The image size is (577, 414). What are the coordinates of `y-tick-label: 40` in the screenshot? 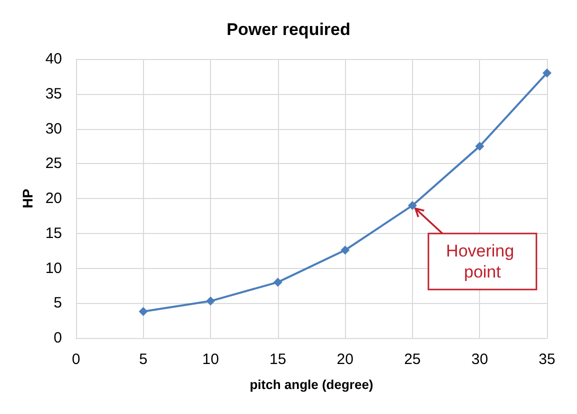 It's located at (53, 59).